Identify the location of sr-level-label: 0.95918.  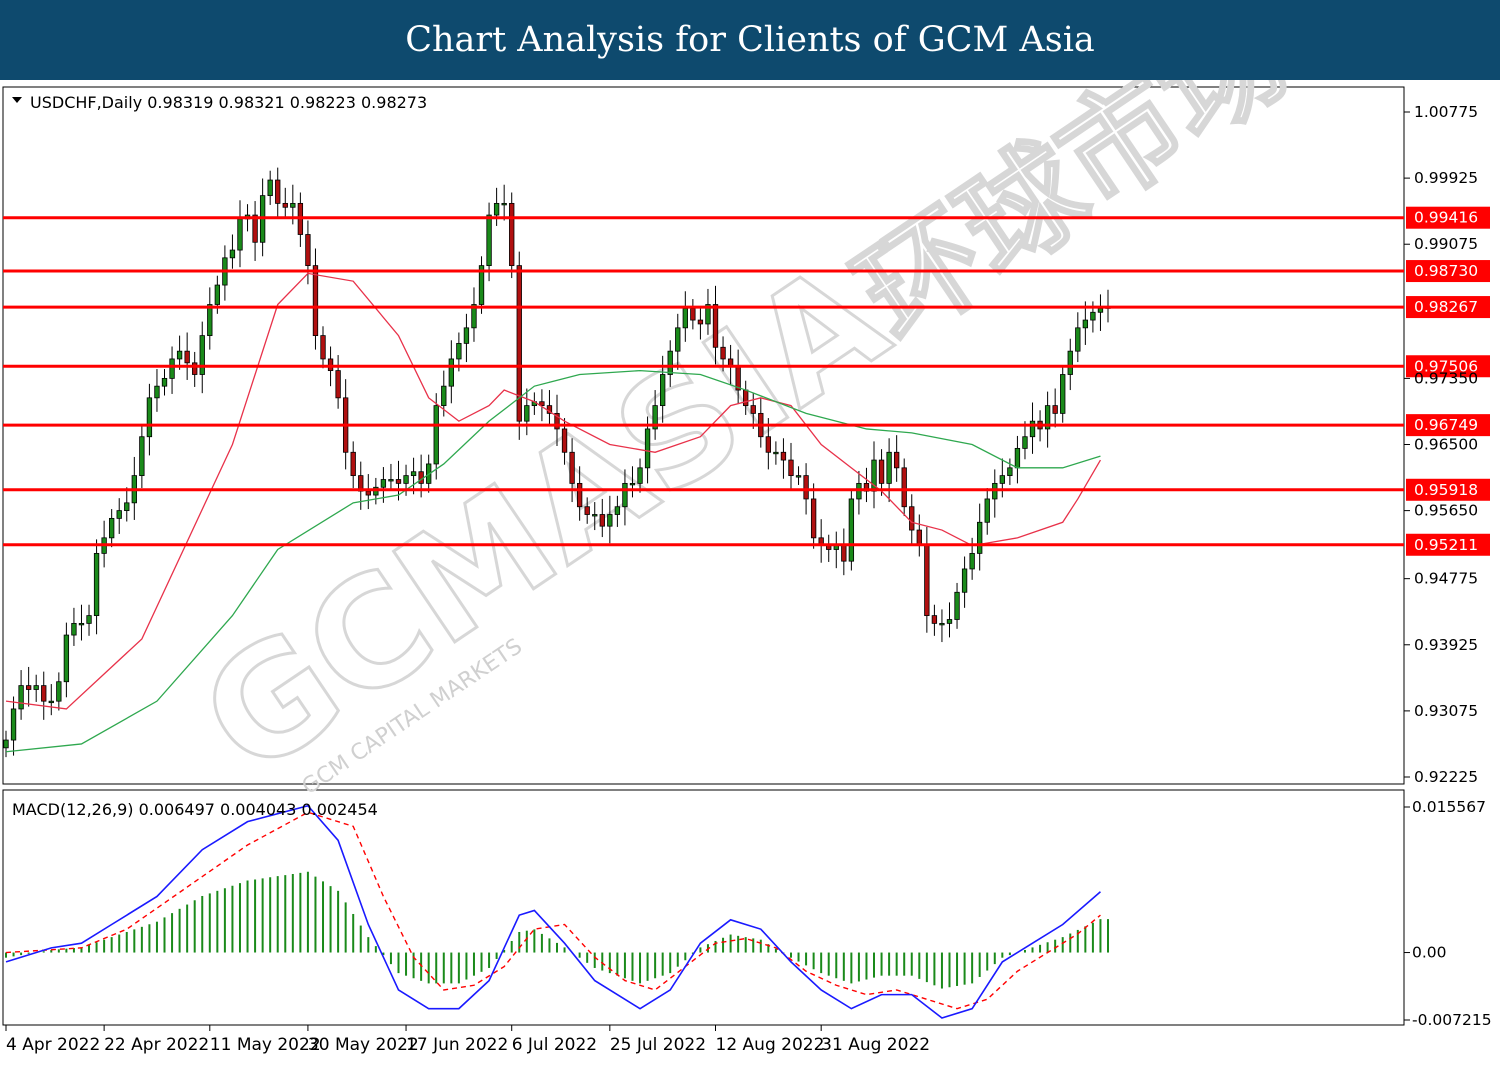
(1446, 490).